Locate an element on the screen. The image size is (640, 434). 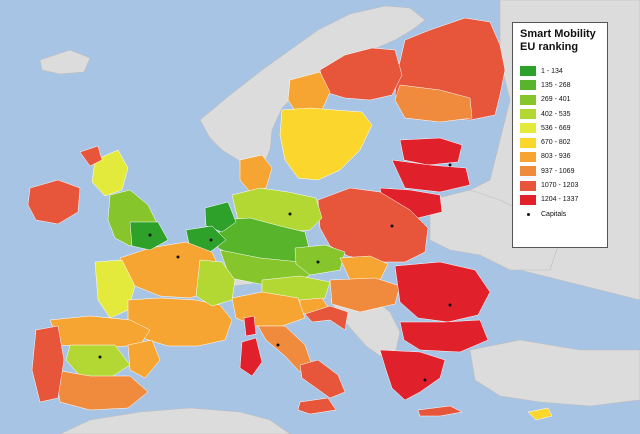
legend-item: 1 - 134 is located at coordinates (560, 71).